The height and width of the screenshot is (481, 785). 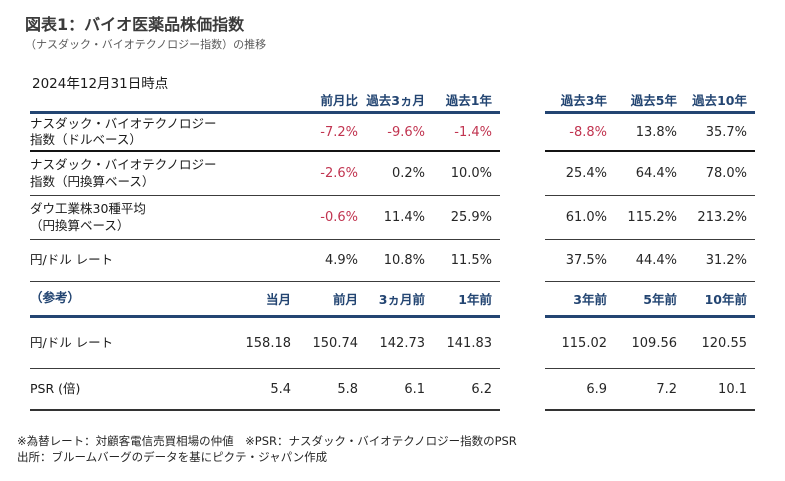 What do you see at coordinates (55, 388) in the screenshot?
I see `row-label: PSR (倍)` at bounding box center [55, 388].